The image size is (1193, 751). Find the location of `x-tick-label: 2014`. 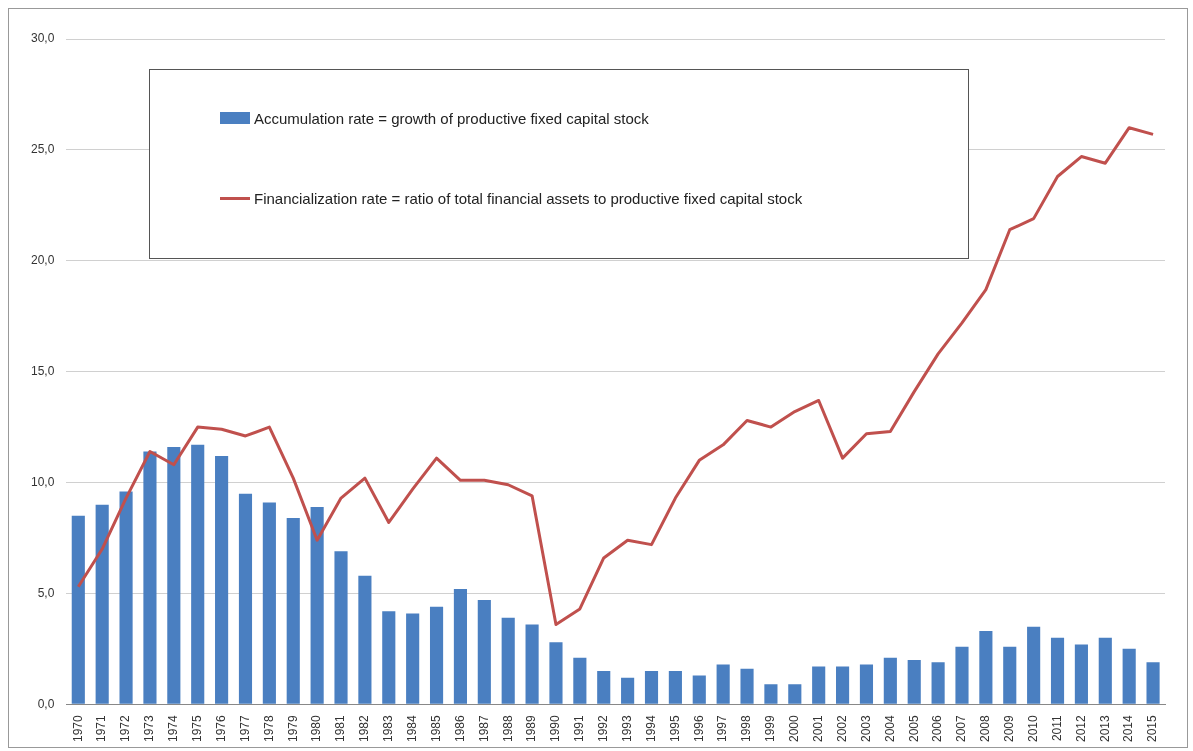

x-tick-label: 2014 is located at coordinates (1128, 728).